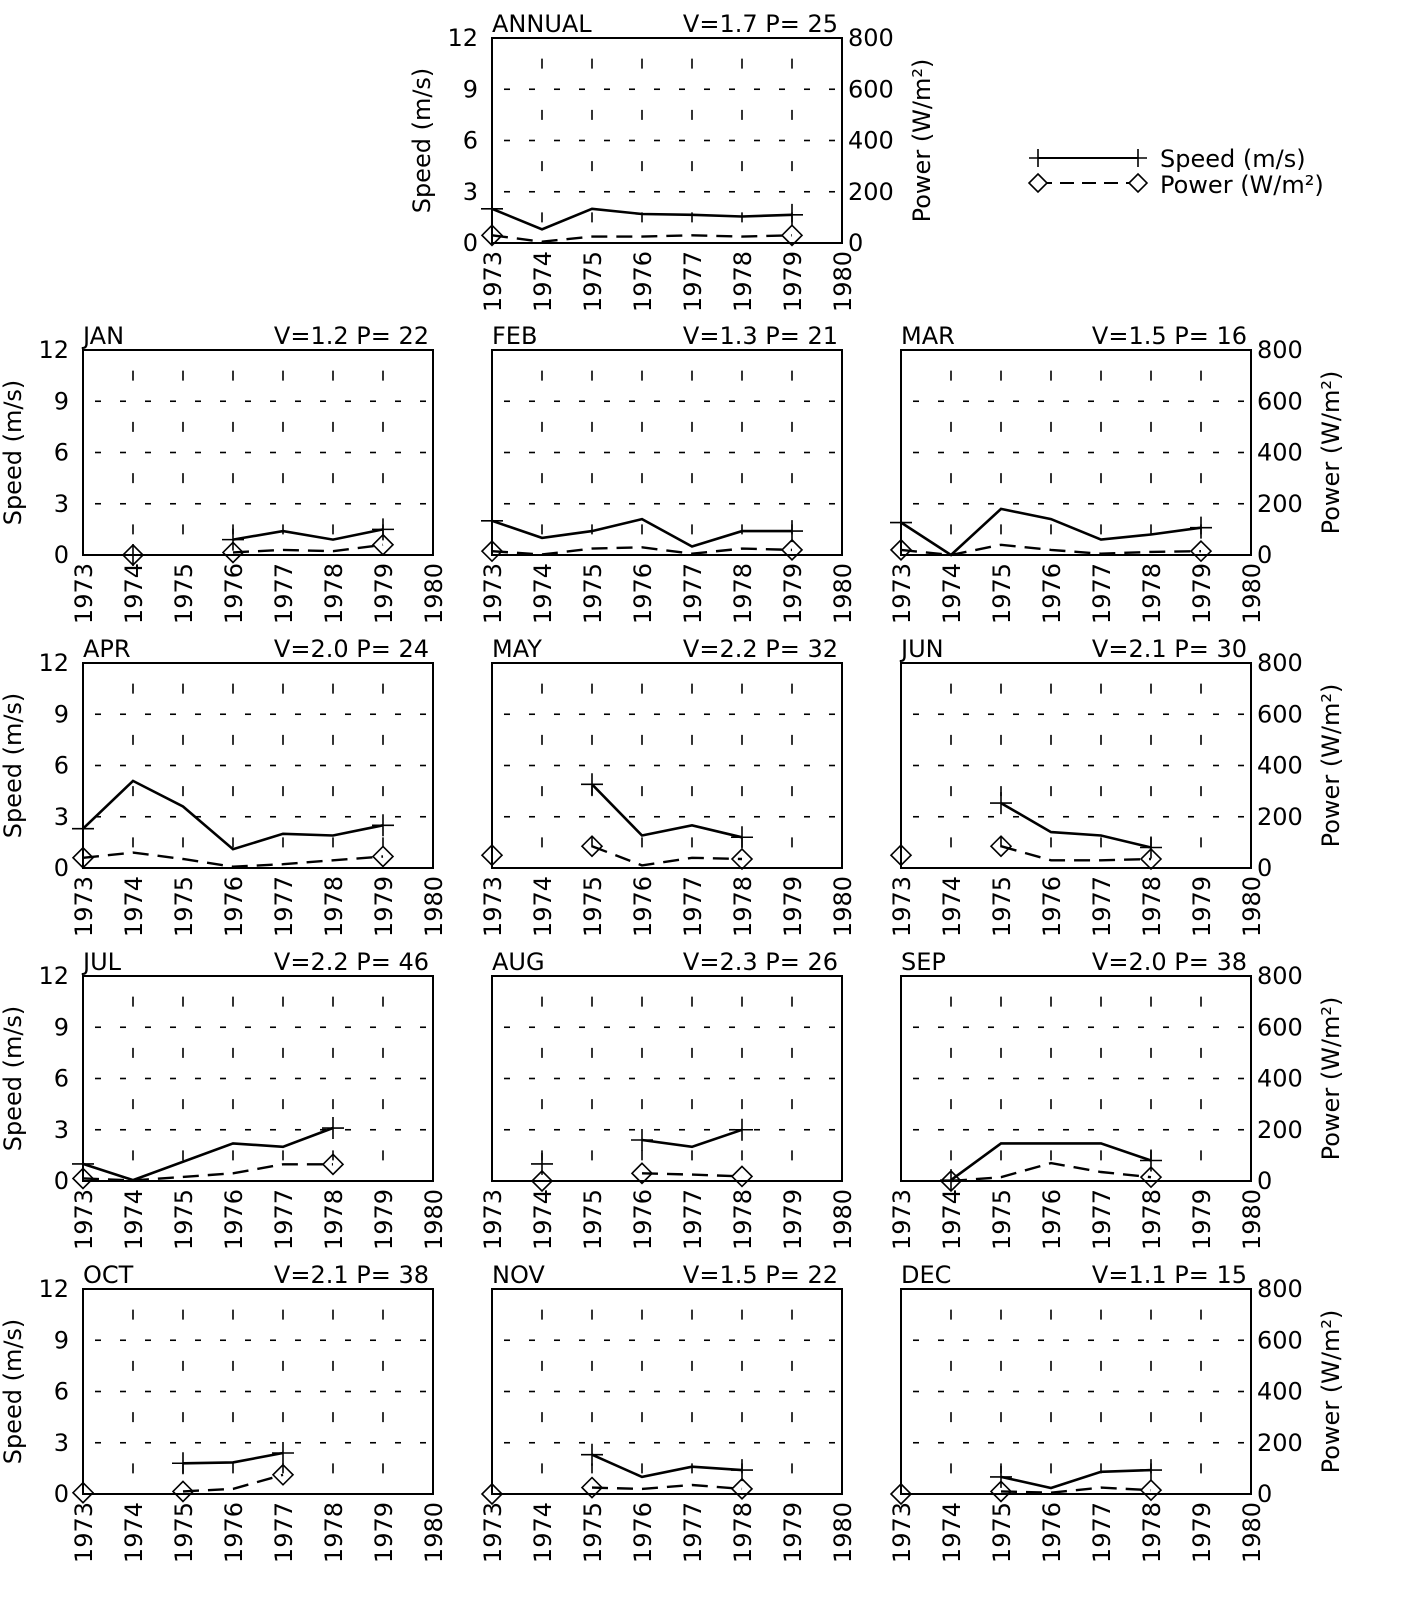 The height and width of the screenshot is (1620, 1405). Describe the element at coordinates (101, 962) in the screenshot. I see `panel-title: JUL` at that location.